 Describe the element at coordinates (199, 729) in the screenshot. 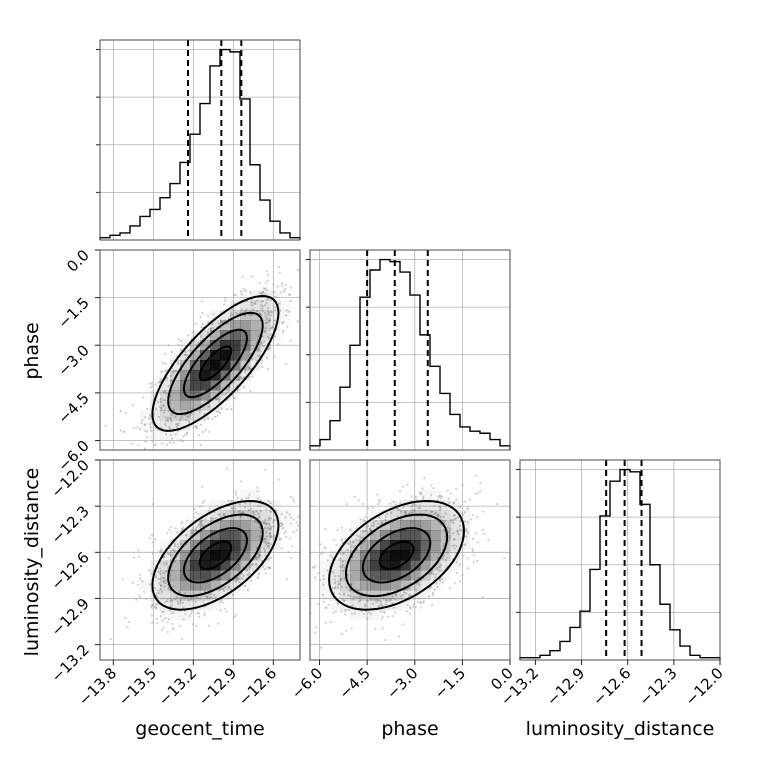

I see `xlabel-geocent-time: geocent_time` at that location.